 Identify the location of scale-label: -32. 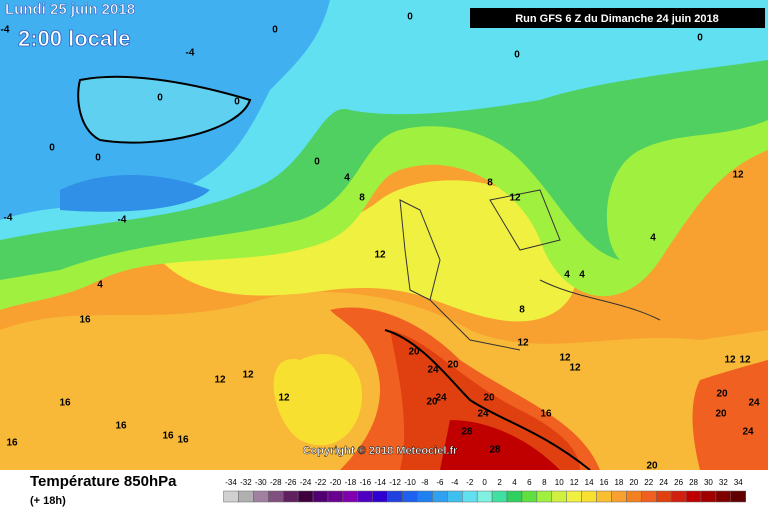
(246, 482).